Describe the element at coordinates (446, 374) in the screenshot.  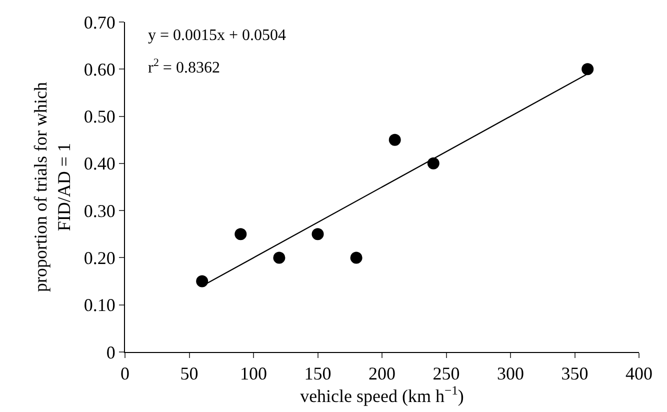
I see `x-tick-label: 250` at that location.